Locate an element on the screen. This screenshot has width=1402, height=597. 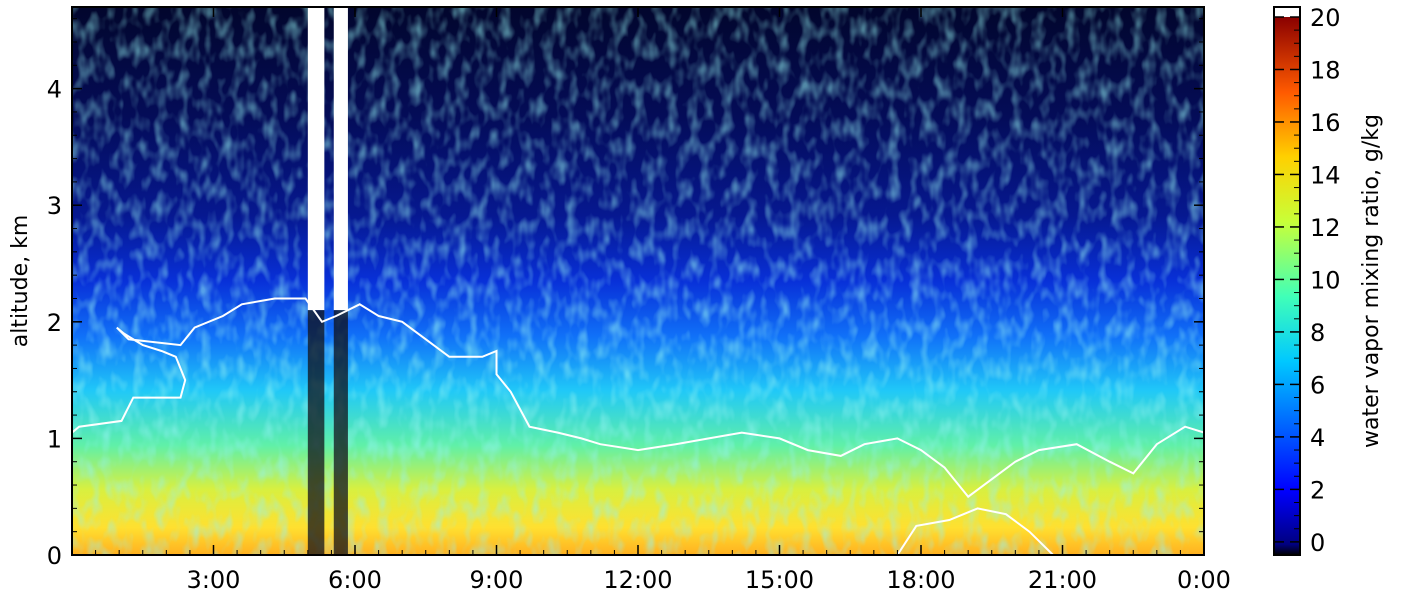
x-tick-label: 6:00 is located at coordinates (355, 580).